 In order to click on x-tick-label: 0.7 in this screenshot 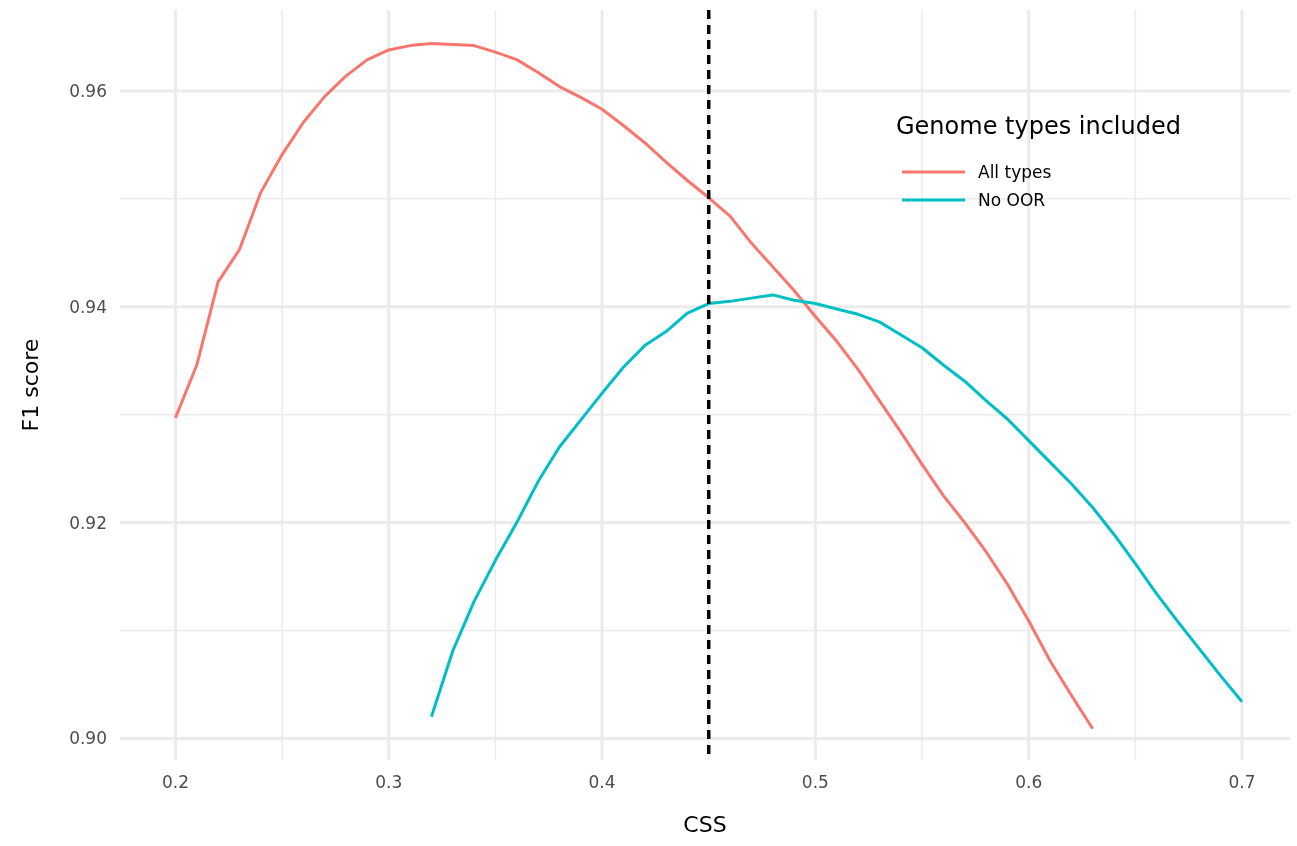, I will do `click(1242, 782)`.